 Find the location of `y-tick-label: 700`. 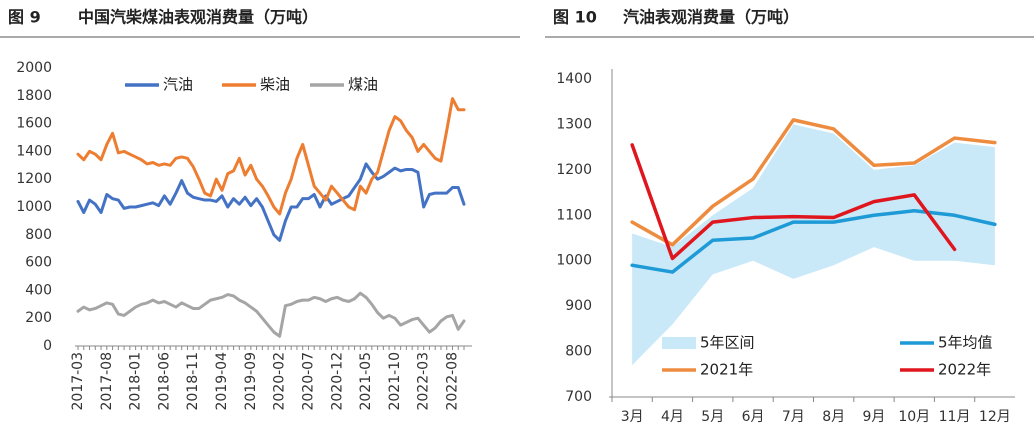

y-tick-label: 700 is located at coordinates (578, 397).